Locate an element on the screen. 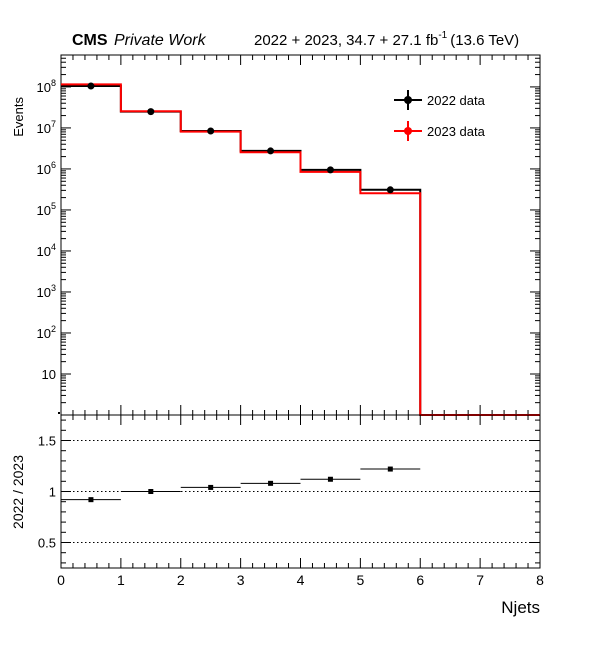  tick-exponent: 6 is located at coordinates (53, 165).